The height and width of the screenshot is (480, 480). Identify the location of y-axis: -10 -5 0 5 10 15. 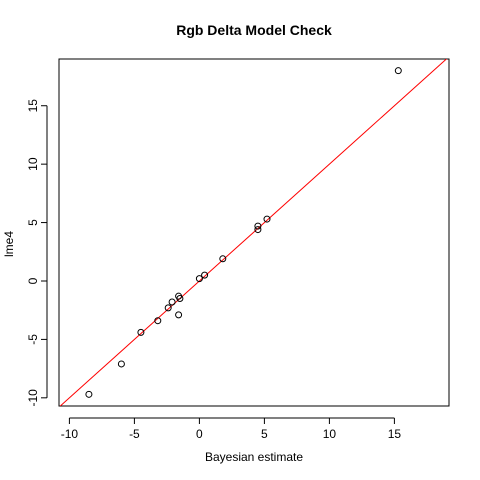
(37, 253).